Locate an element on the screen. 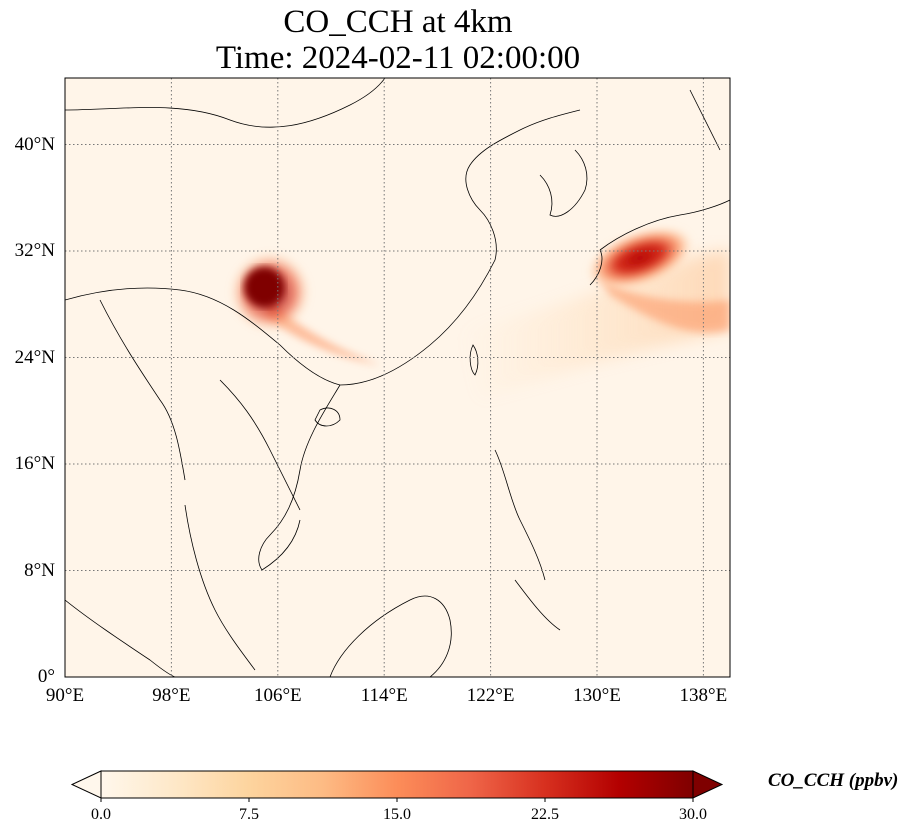  sichuan-plume-core is located at coordinates (264, 287).